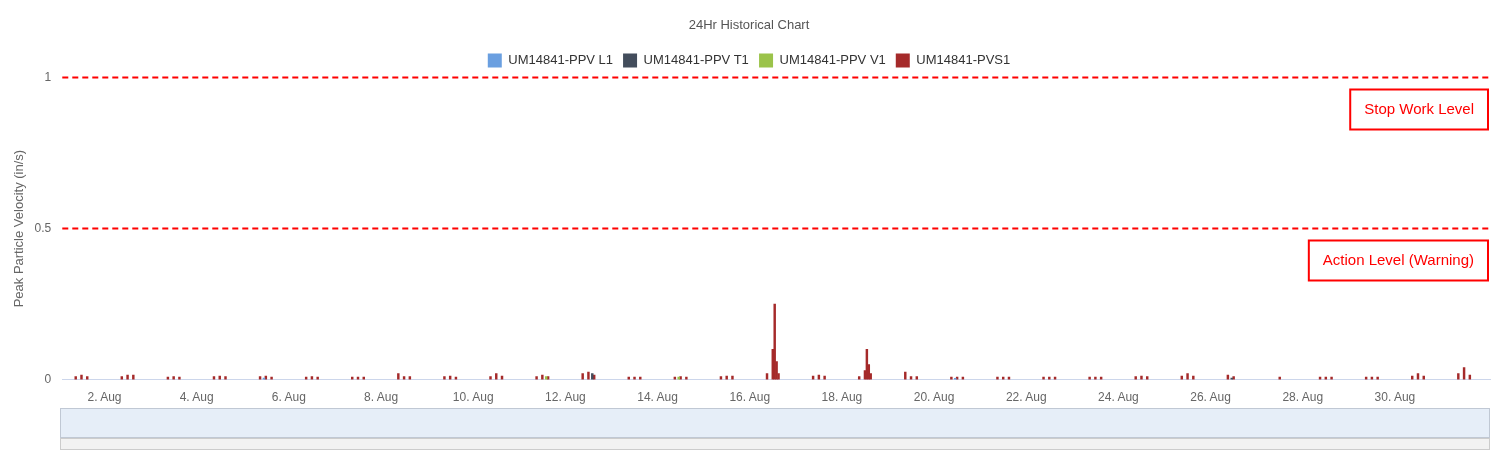 This screenshot has width=1502, height=464. Describe the element at coordinates (696, 60) in the screenshot. I see `legend-label: UM14841-PPV T1` at that location.